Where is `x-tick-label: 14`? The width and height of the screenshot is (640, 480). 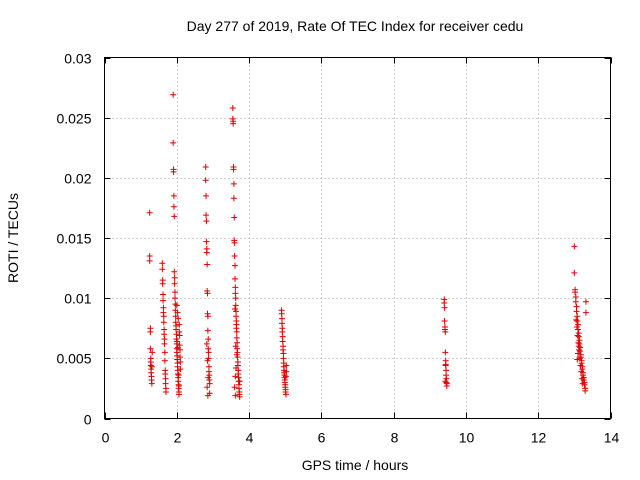 x-tick-label: 14 is located at coordinates (612, 438).